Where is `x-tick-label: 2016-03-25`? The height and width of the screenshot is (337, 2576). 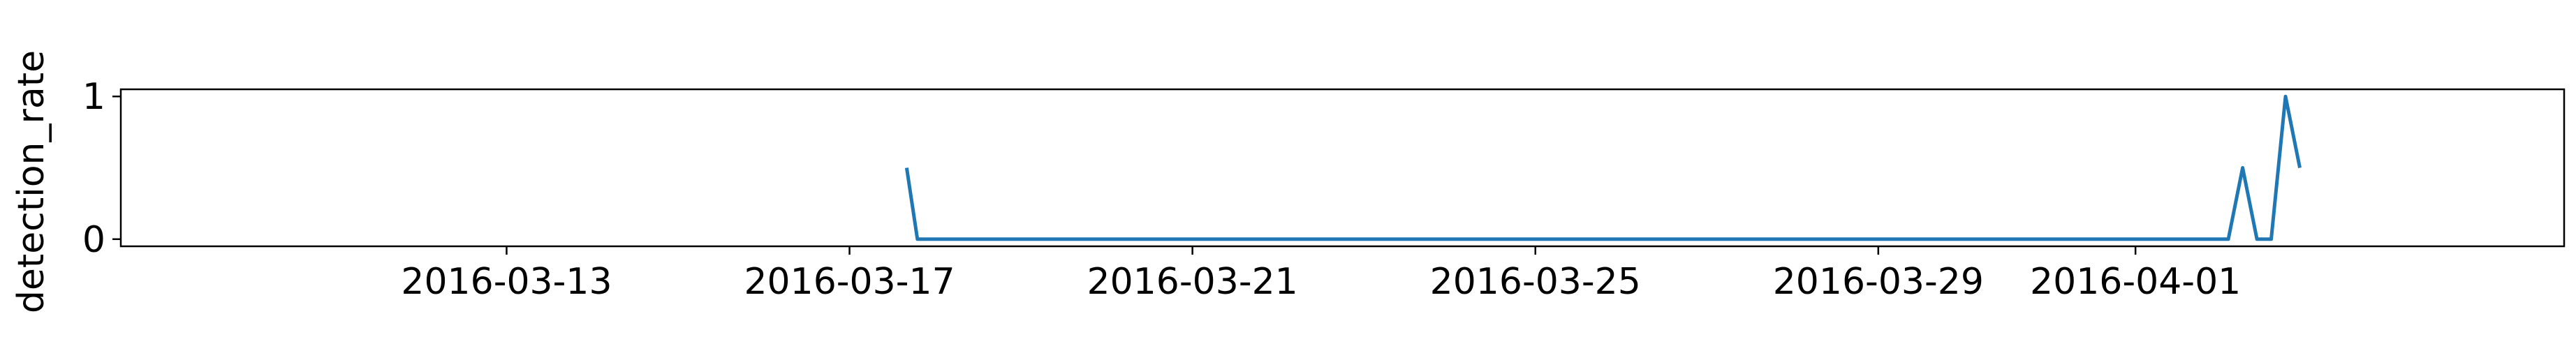 x-tick-label: 2016-03-25 is located at coordinates (1535, 282).